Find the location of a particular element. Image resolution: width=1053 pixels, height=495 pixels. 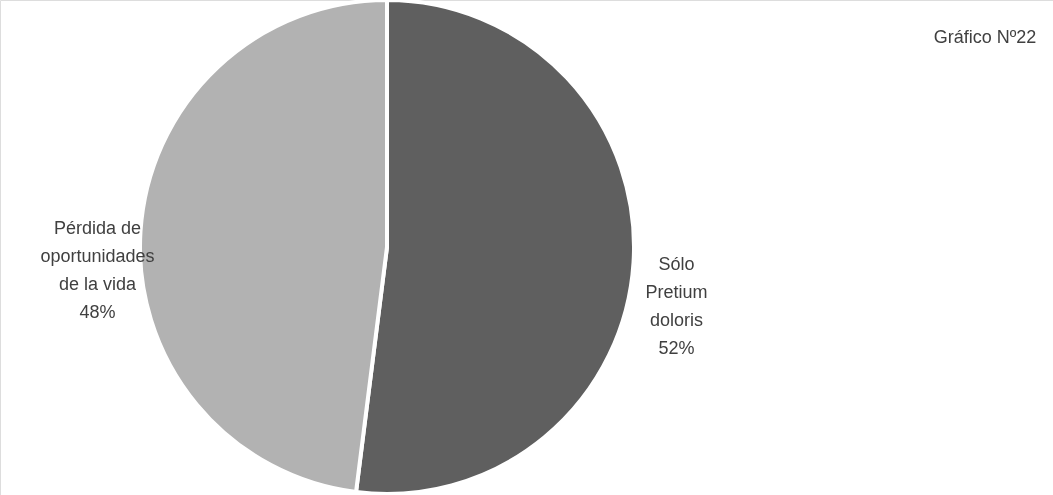

slice-label: Sólo Pretium doloris is located at coordinates (676, 292).